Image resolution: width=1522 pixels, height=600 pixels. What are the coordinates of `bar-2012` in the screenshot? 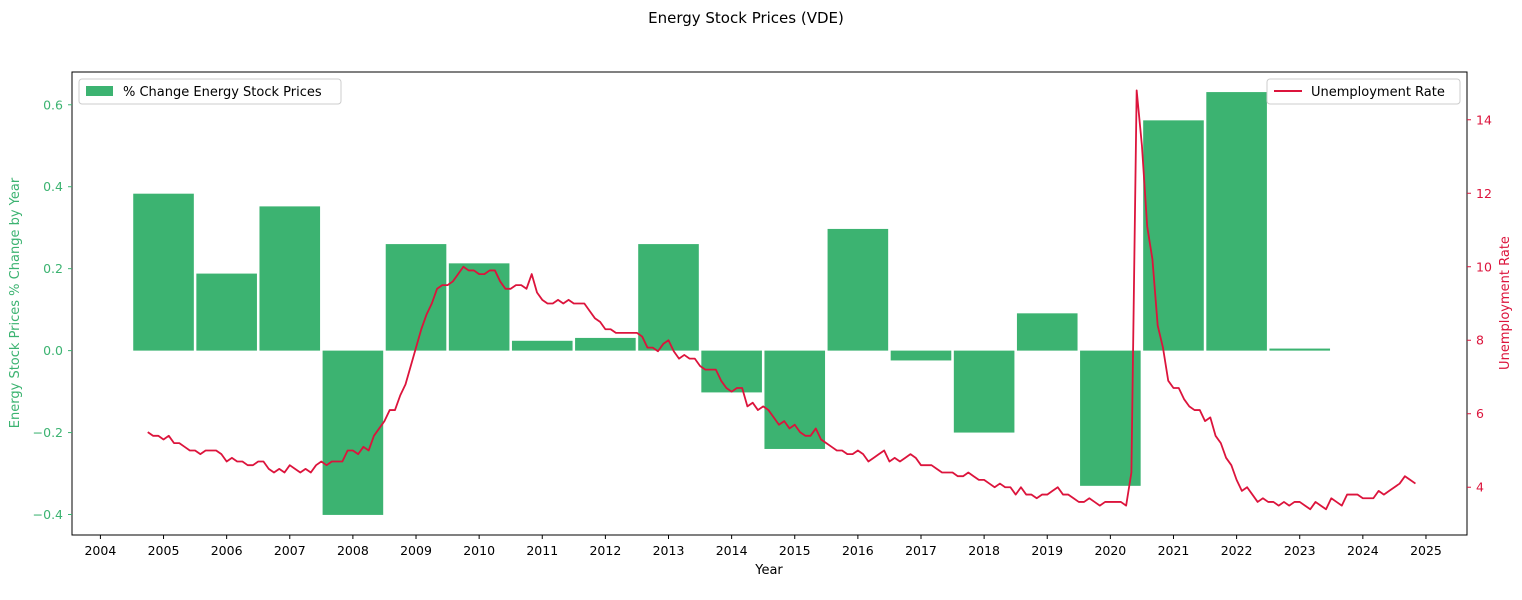 It's located at (605, 344).